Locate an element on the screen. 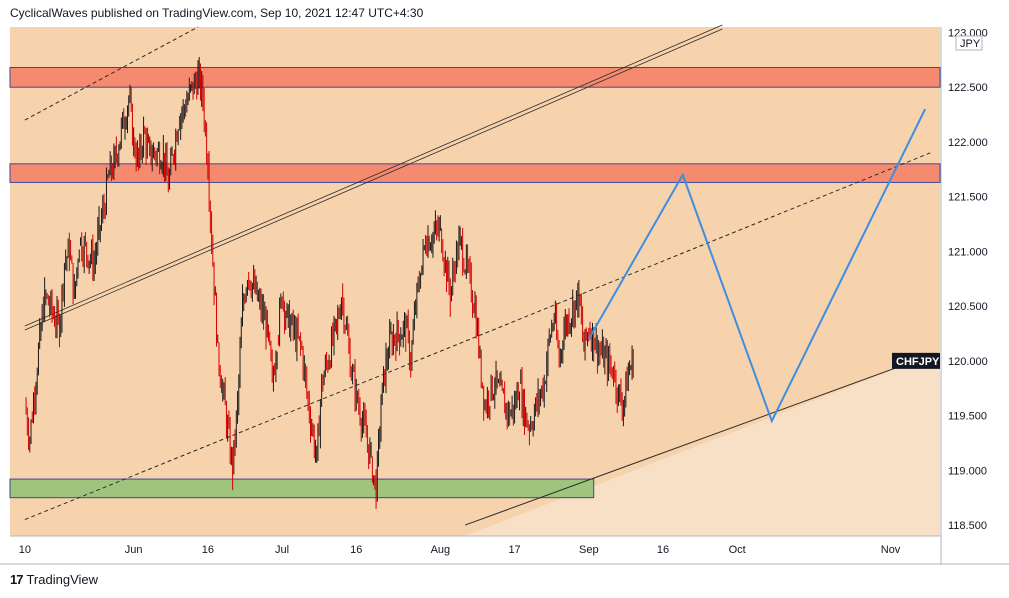 The height and width of the screenshot is (598, 1009). lower-region is located at coordinates (702, 443).